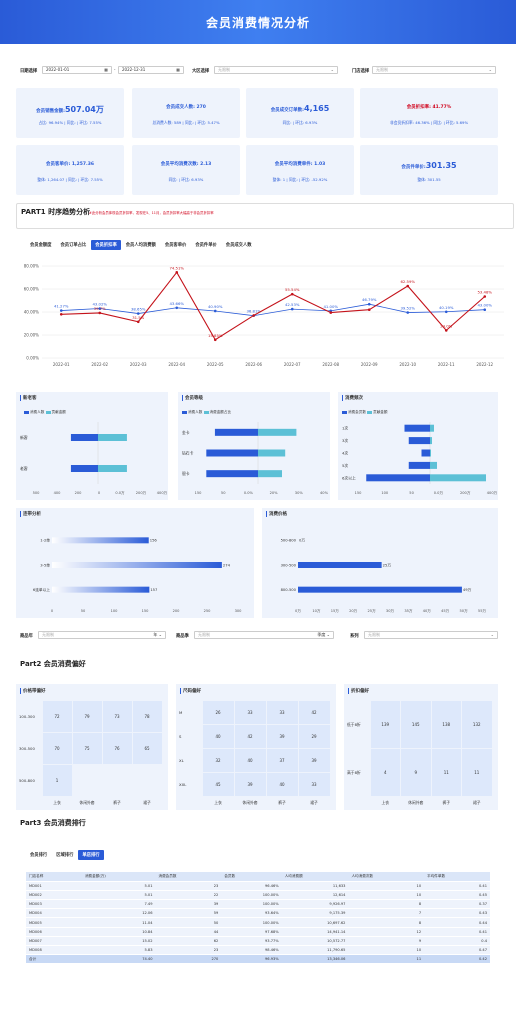 The width and height of the screenshot is (516, 1024). I want to click on kpi-value: 301.35, so click(441, 165).